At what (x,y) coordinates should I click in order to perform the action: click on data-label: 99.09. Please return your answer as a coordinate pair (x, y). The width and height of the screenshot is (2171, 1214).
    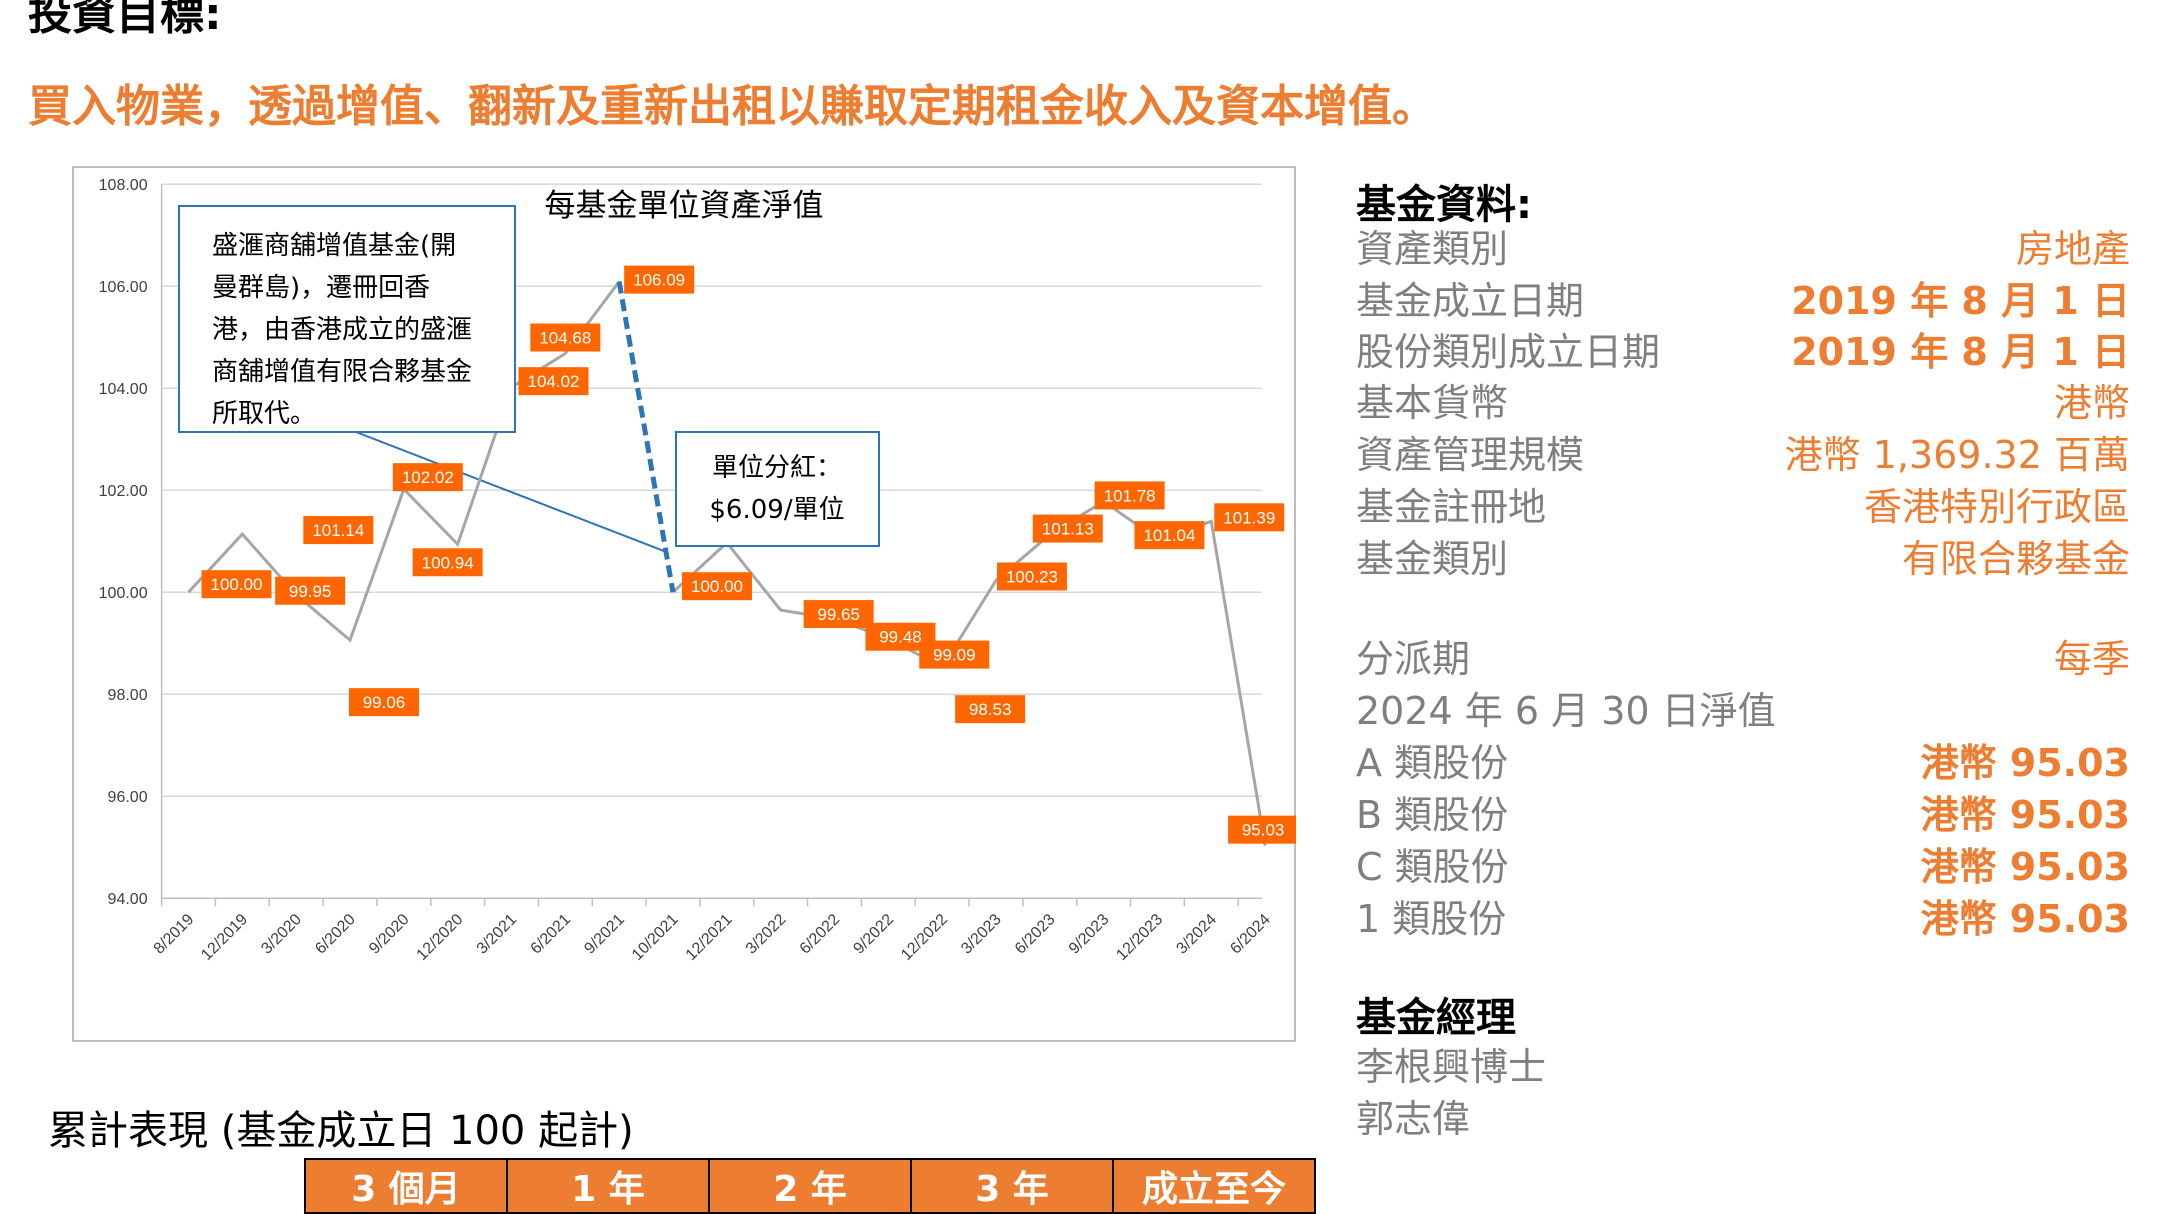
    Looking at the image, I should click on (954, 655).